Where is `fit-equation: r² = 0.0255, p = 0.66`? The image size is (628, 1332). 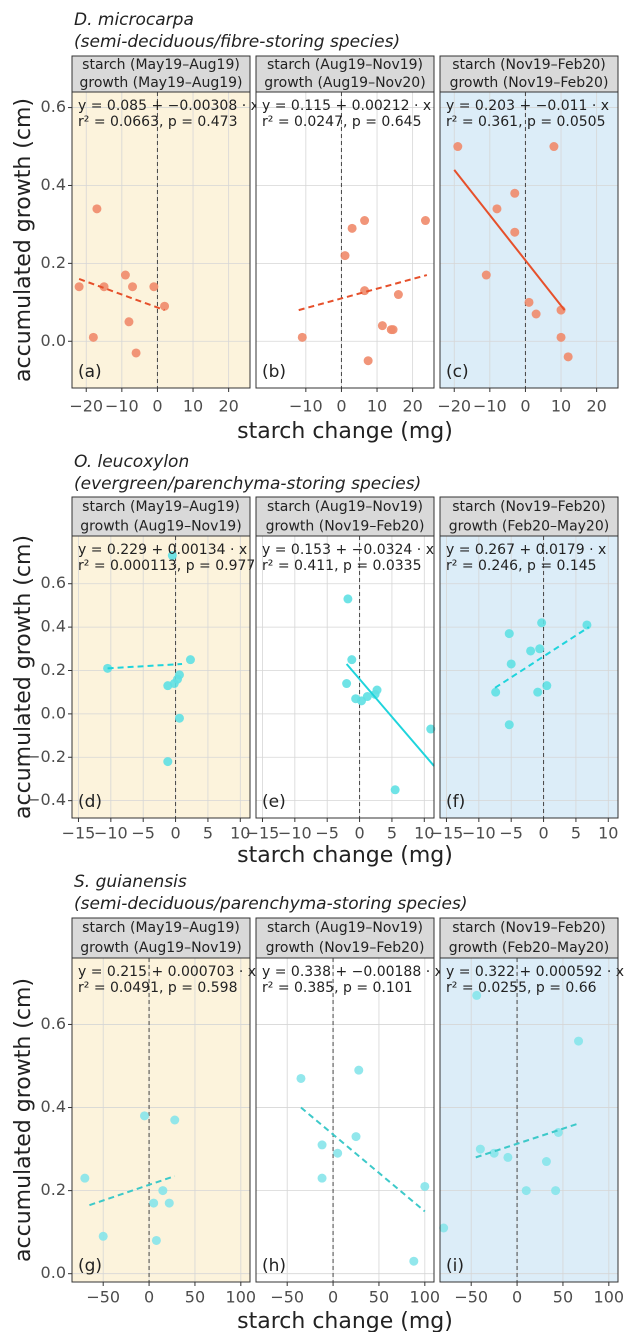 fit-equation: r² = 0.0255, p = 0.66 is located at coordinates (521, 988).